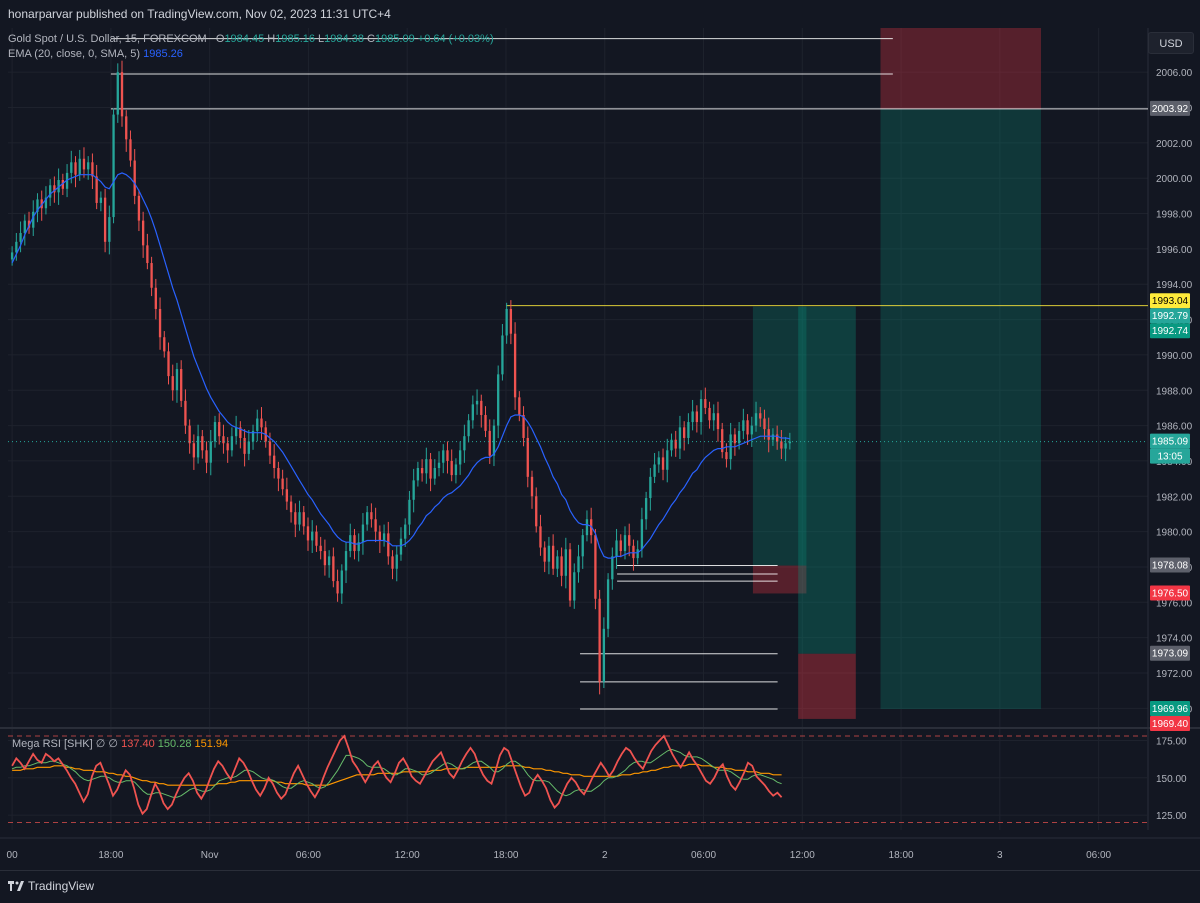 The image size is (1200, 903). Describe the element at coordinates (827, 686) in the screenshot. I see `position-box` at that location.